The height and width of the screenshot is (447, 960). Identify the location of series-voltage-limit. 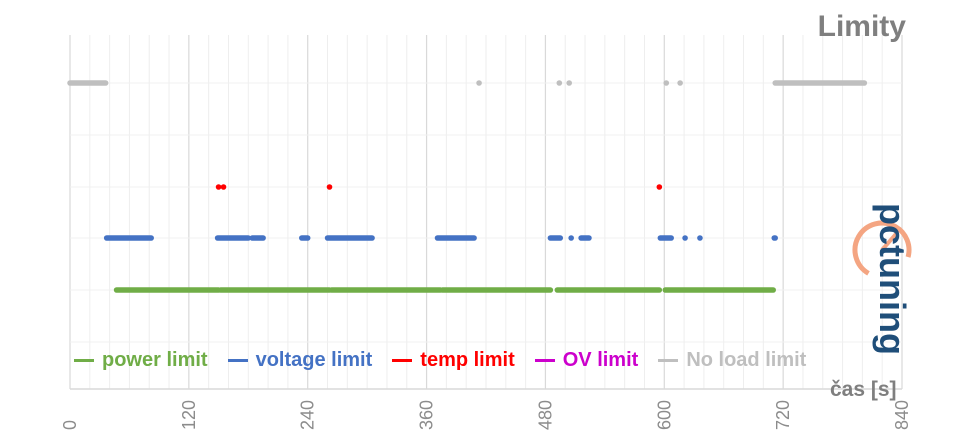
(440, 238).